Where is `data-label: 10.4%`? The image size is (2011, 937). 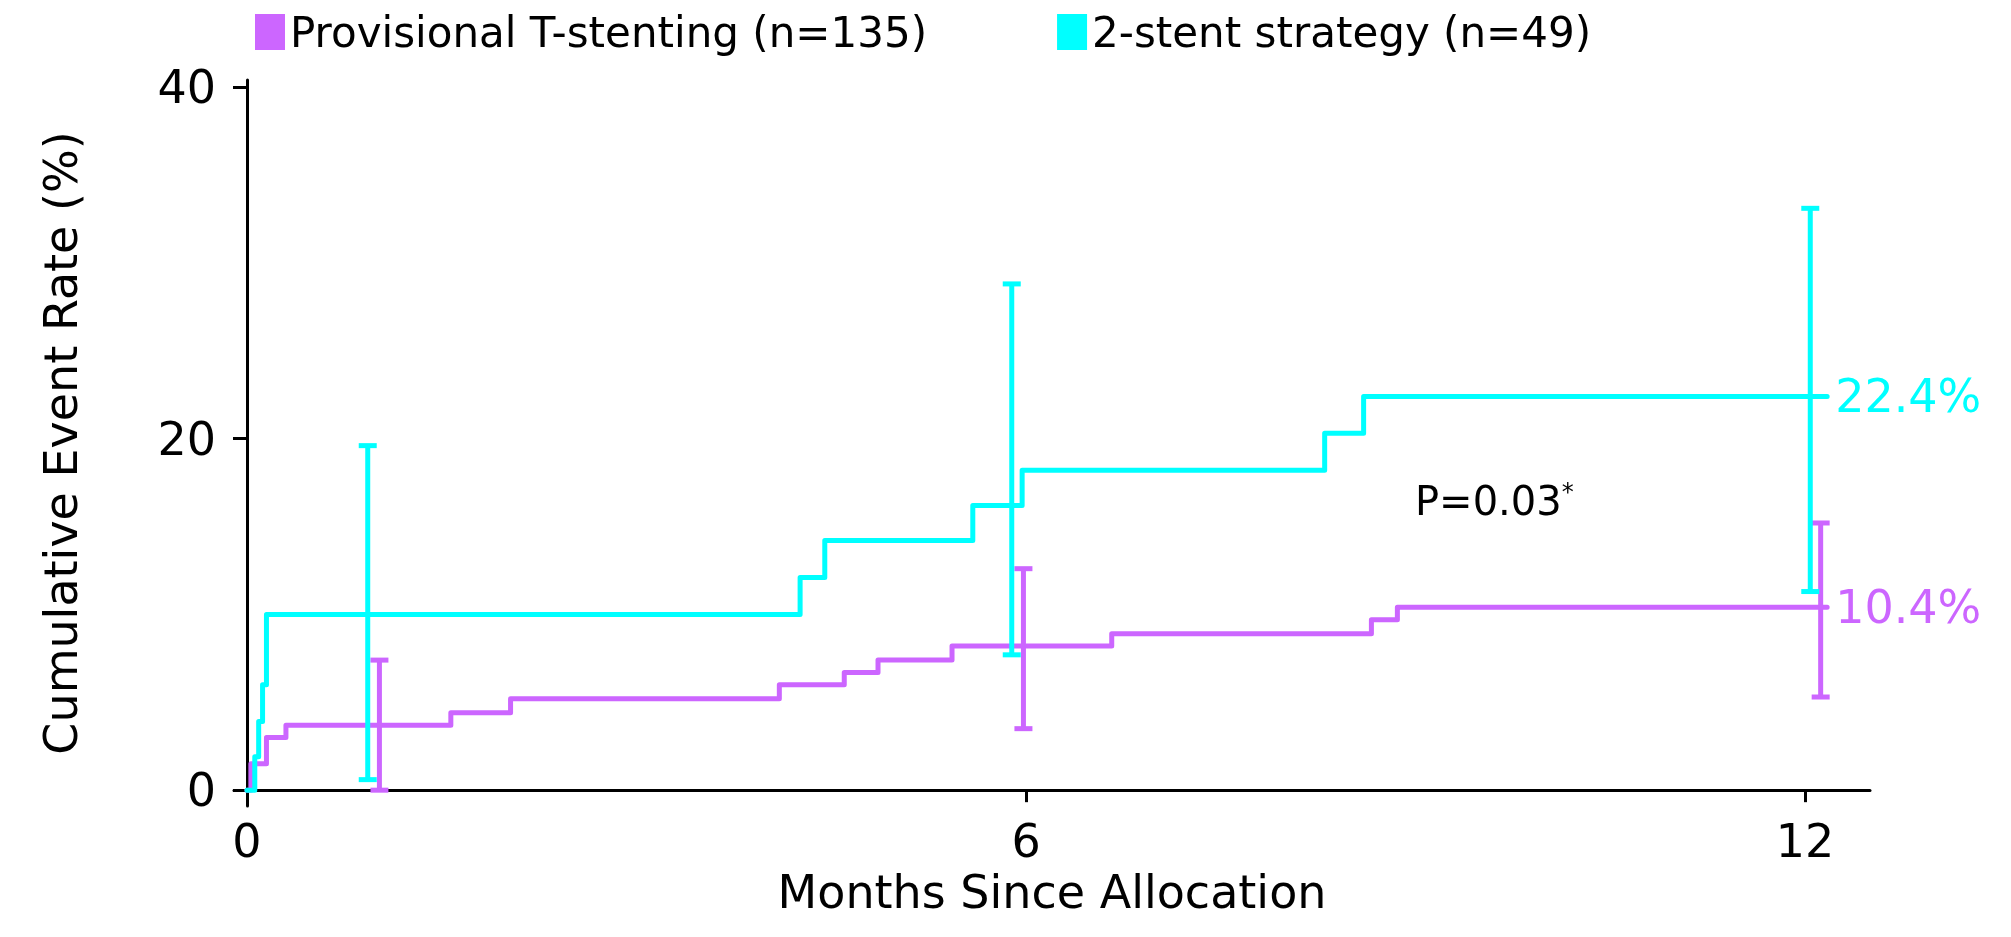 data-label: 10.4% is located at coordinates (1908, 607).